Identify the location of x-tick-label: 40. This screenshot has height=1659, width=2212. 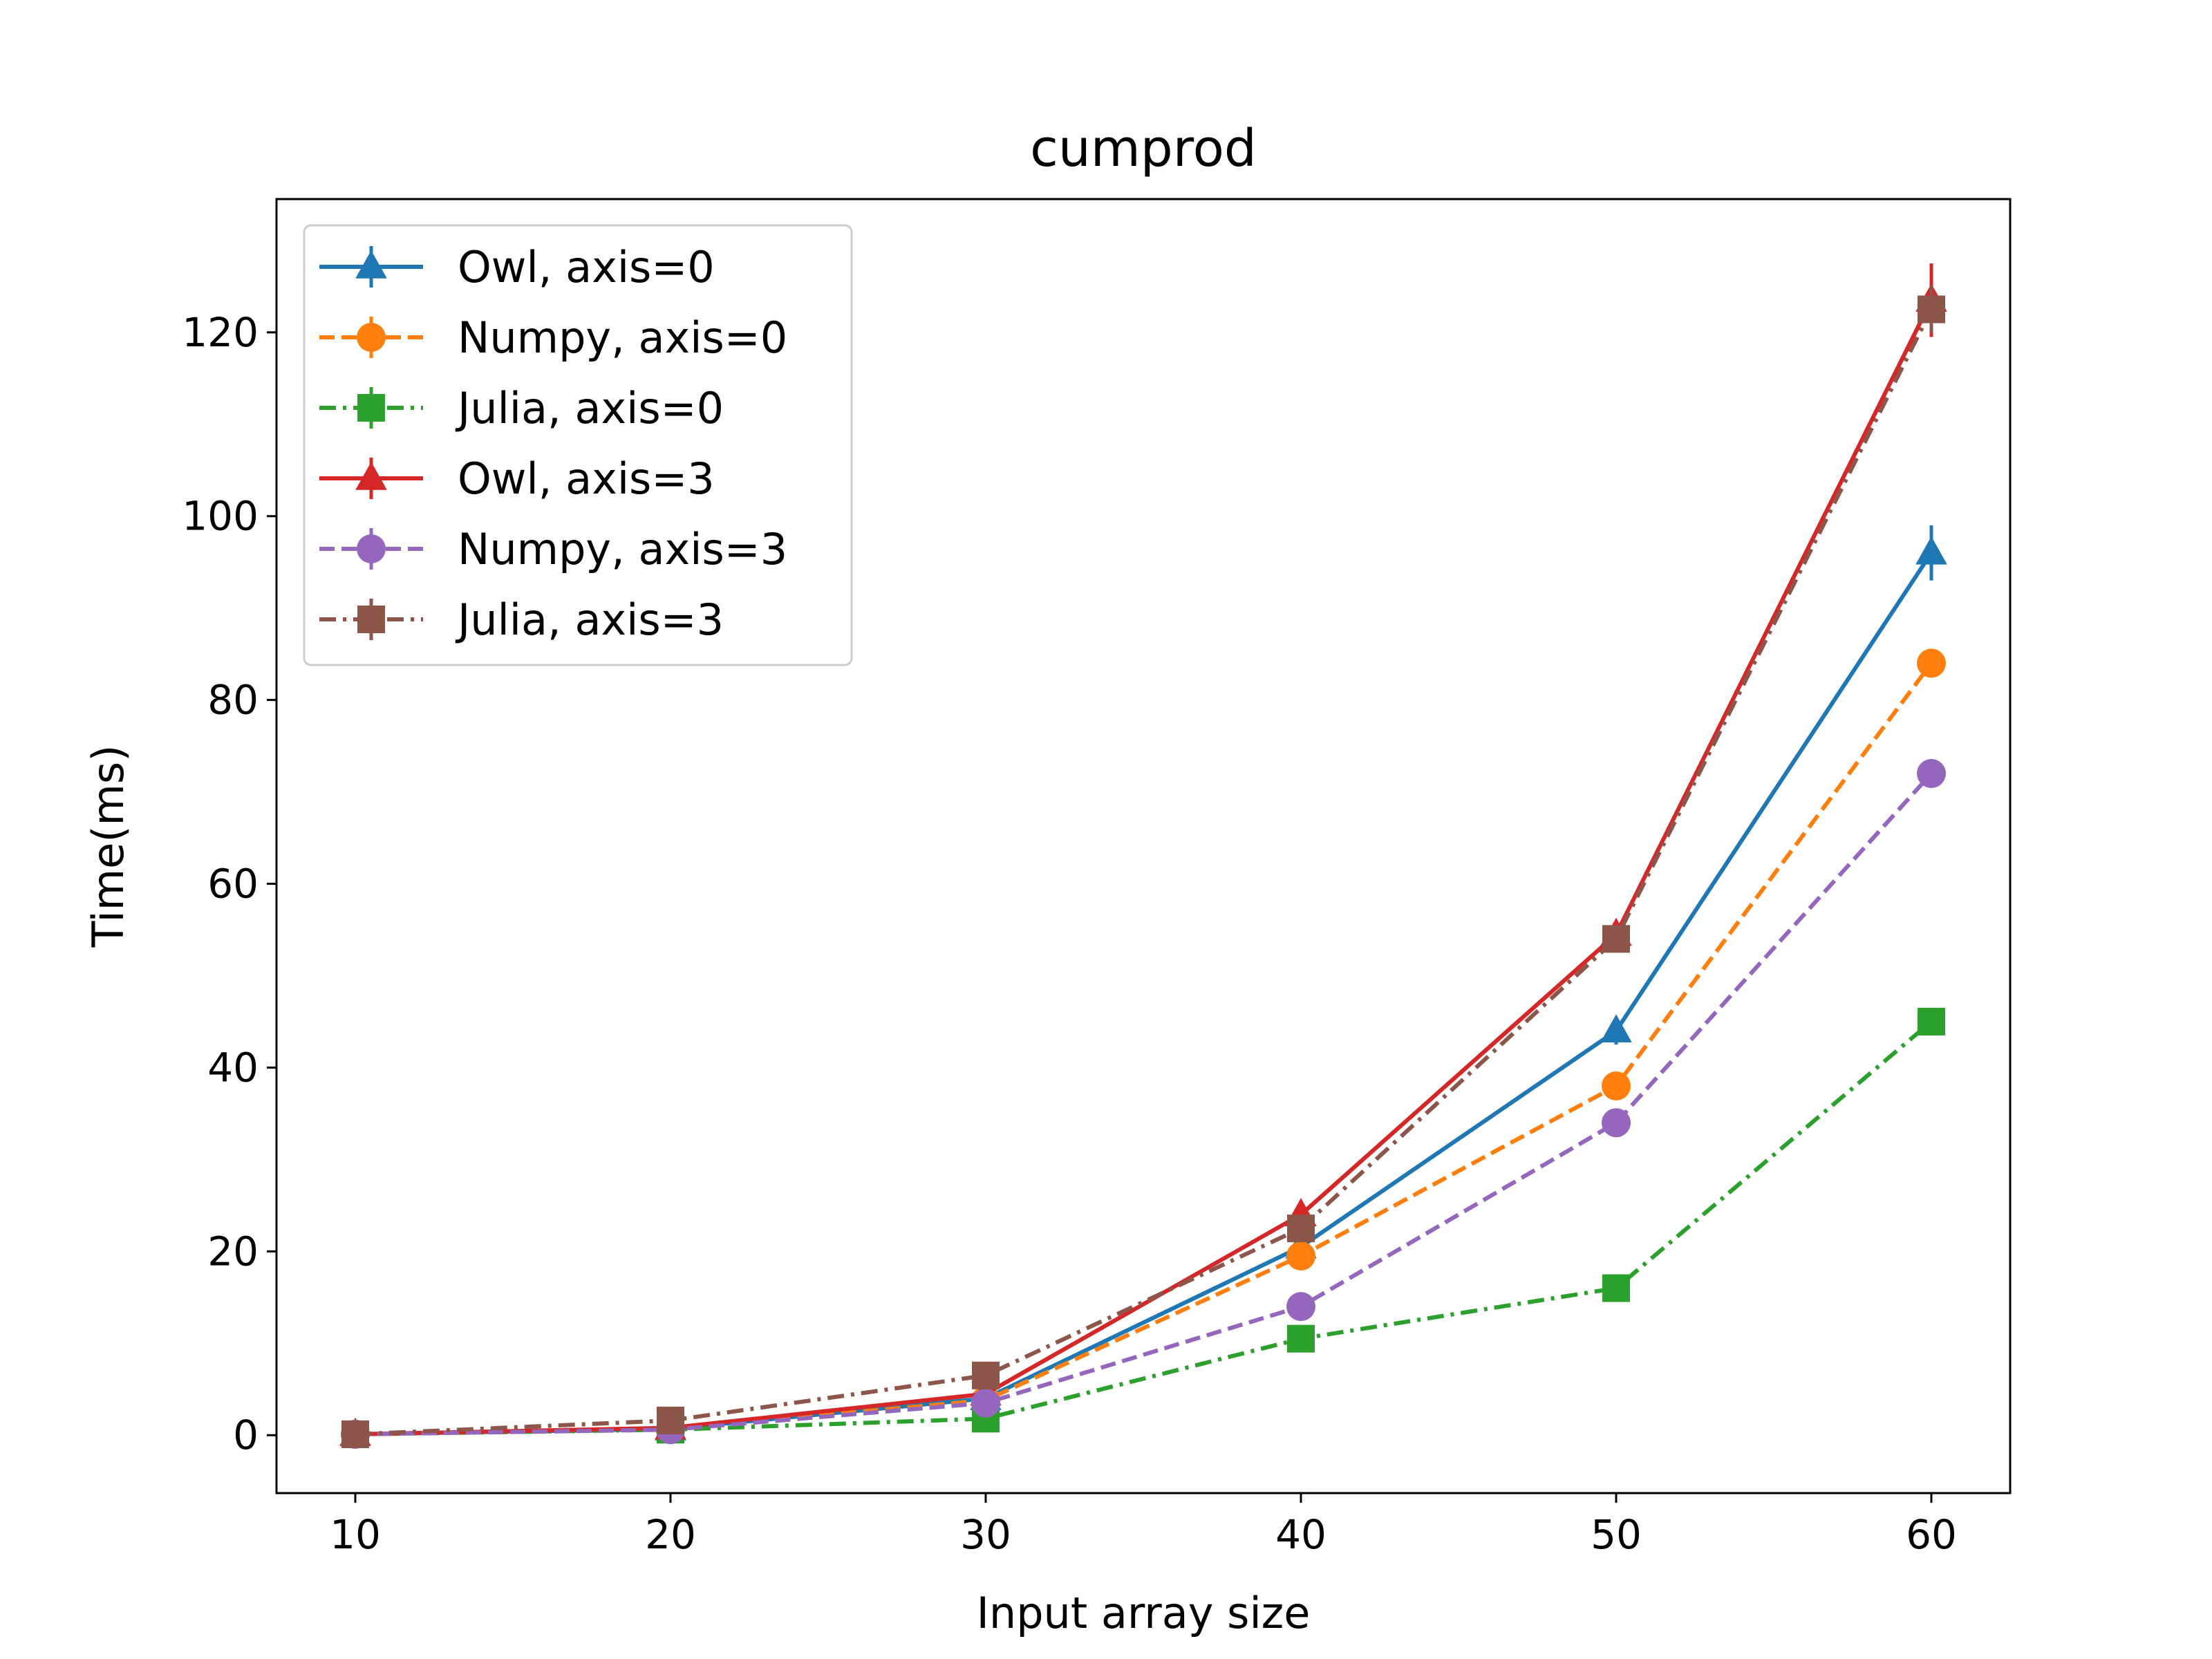
(1301, 1535).